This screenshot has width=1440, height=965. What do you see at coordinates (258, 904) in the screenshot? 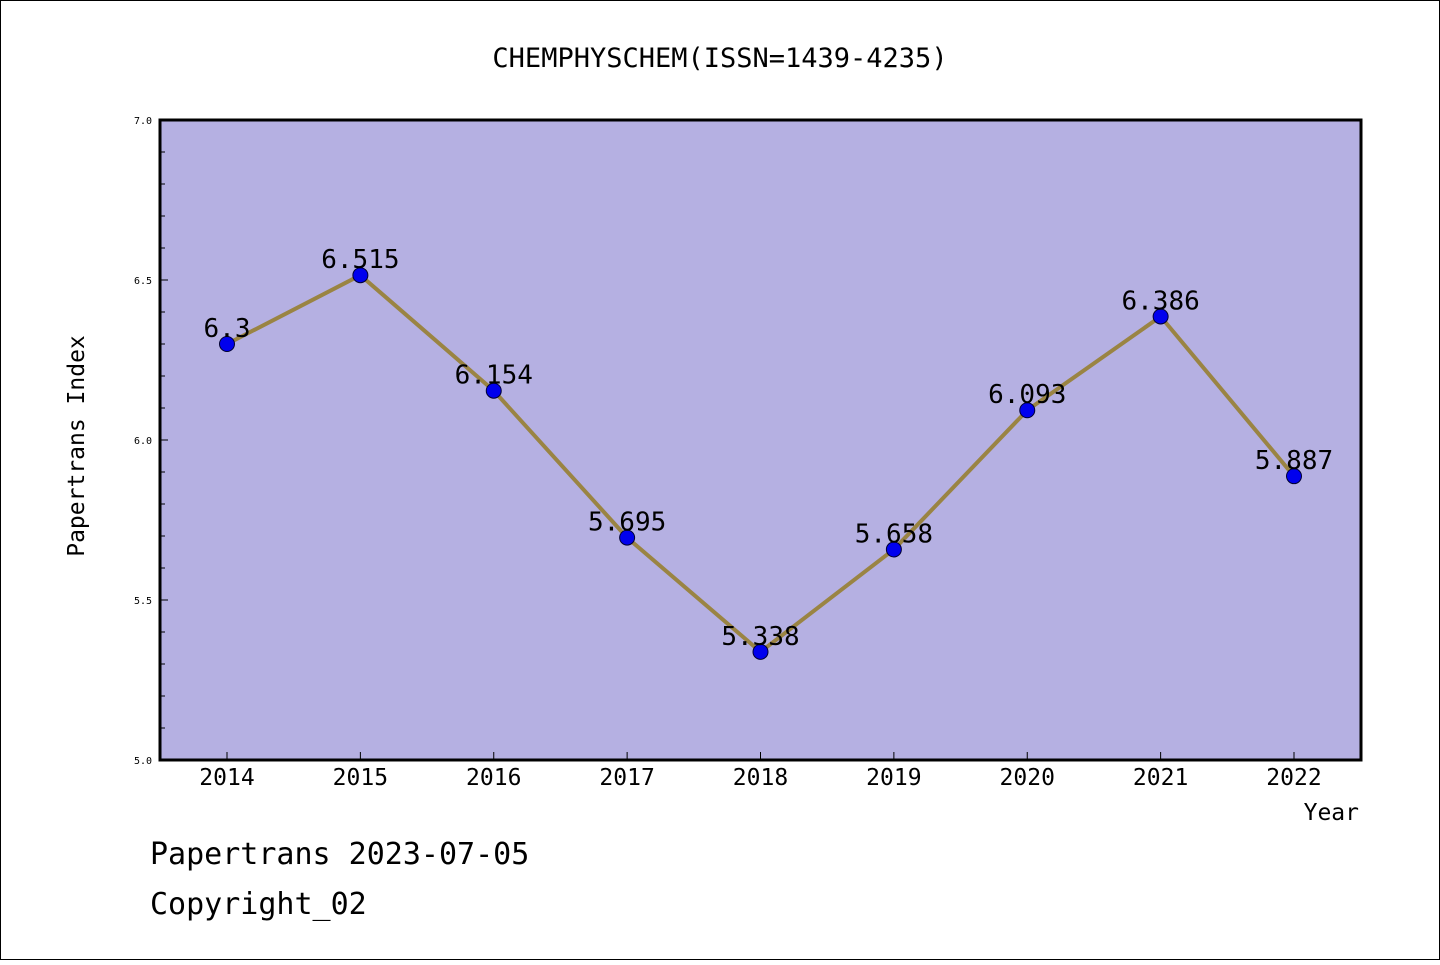
I see `footer-copyright: Copyright_02` at bounding box center [258, 904].